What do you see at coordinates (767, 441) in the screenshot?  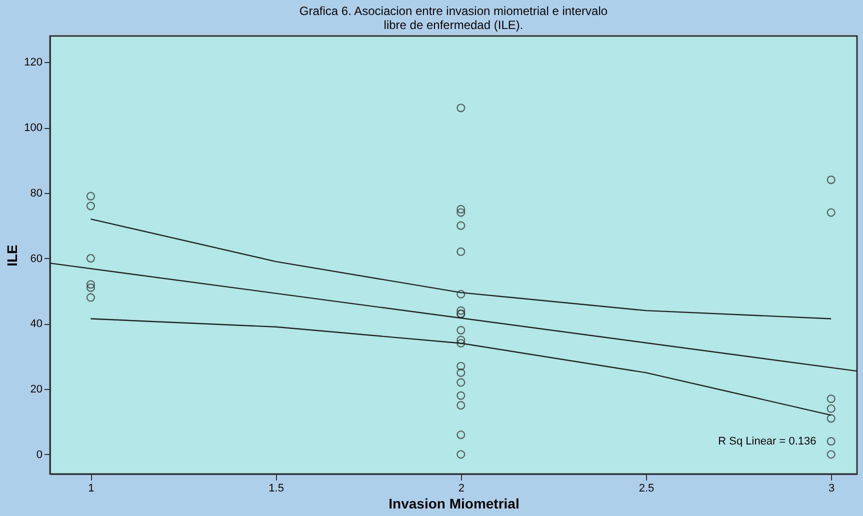 I see `annotation: R Sq Linear = 0.136` at bounding box center [767, 441].